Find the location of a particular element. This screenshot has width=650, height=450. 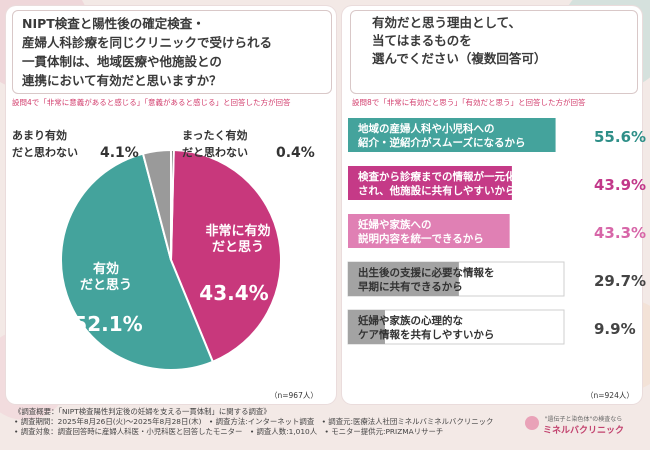

note-prefix: 設問4で is located at coordinates (26, 102).